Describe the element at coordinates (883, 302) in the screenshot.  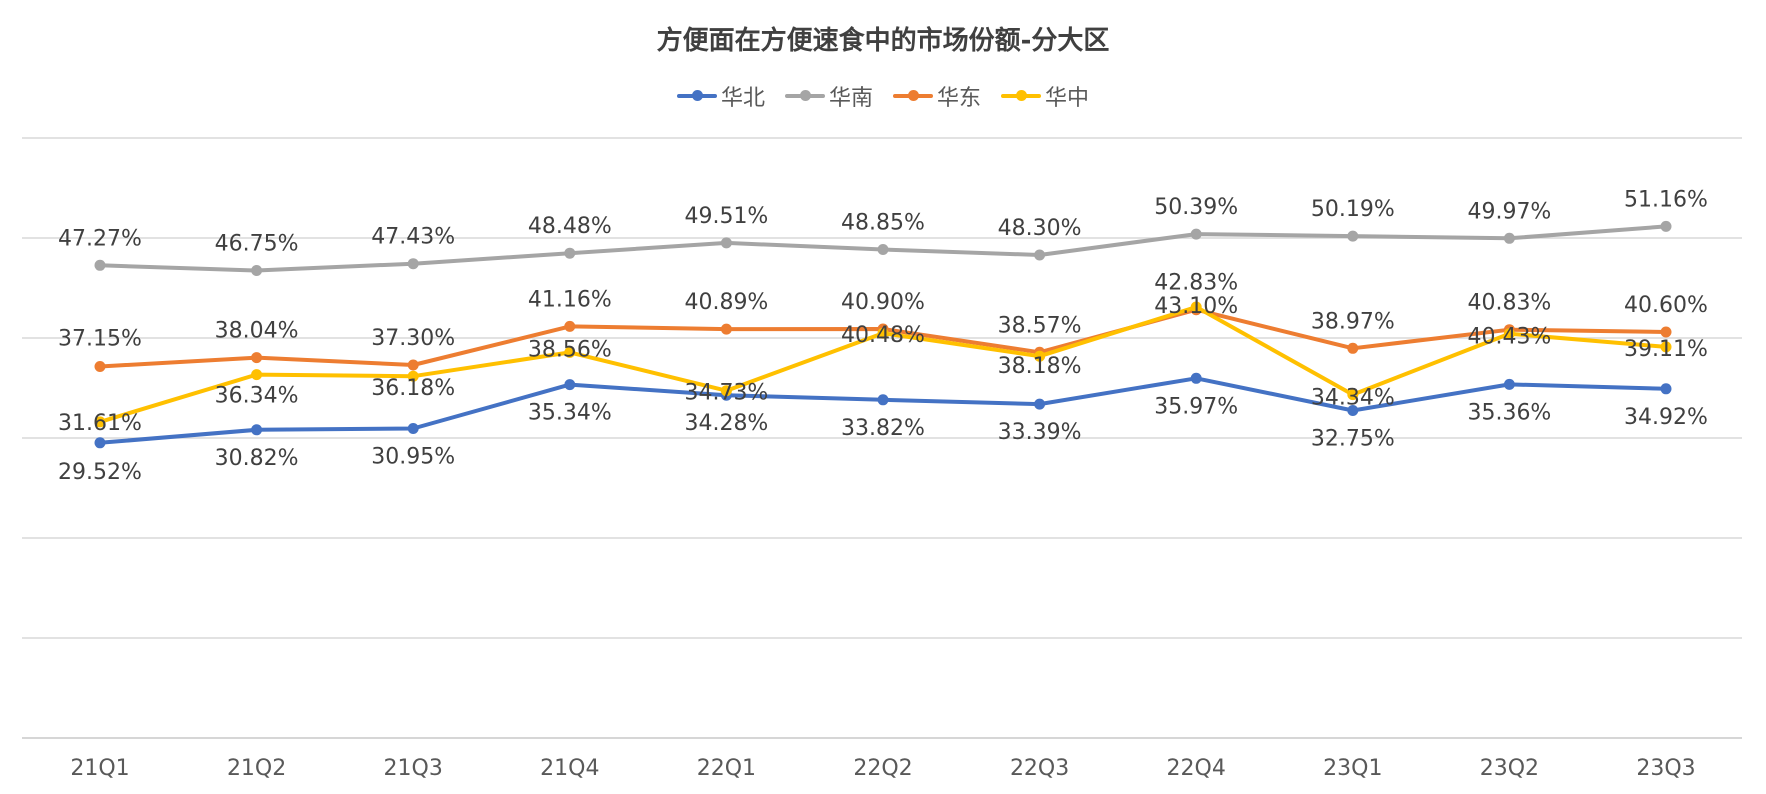
I see `data-label: 40.90%` at that location.